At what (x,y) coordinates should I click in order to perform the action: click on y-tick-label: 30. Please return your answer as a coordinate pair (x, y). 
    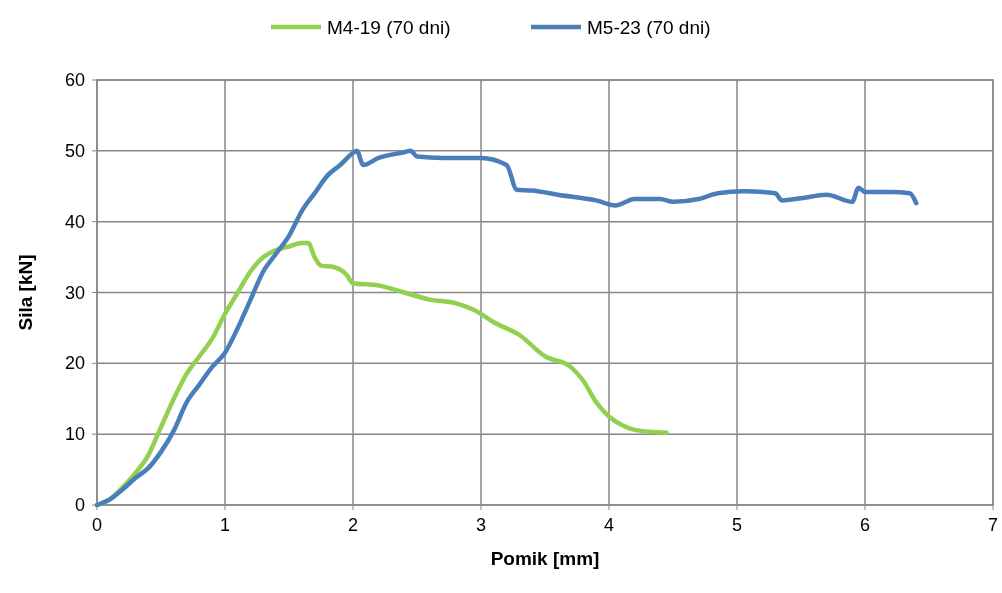
    Looking at the image, I should click on (74, 292).